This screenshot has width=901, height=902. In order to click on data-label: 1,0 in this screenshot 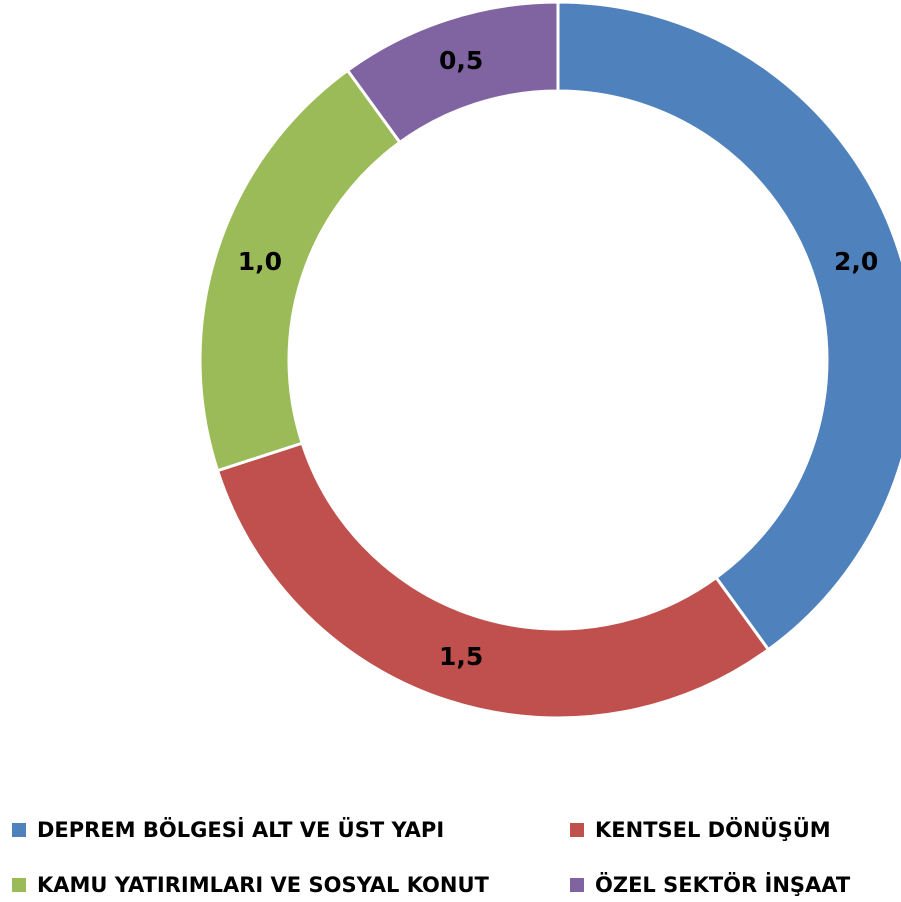, I will do `click(260, 261)`.